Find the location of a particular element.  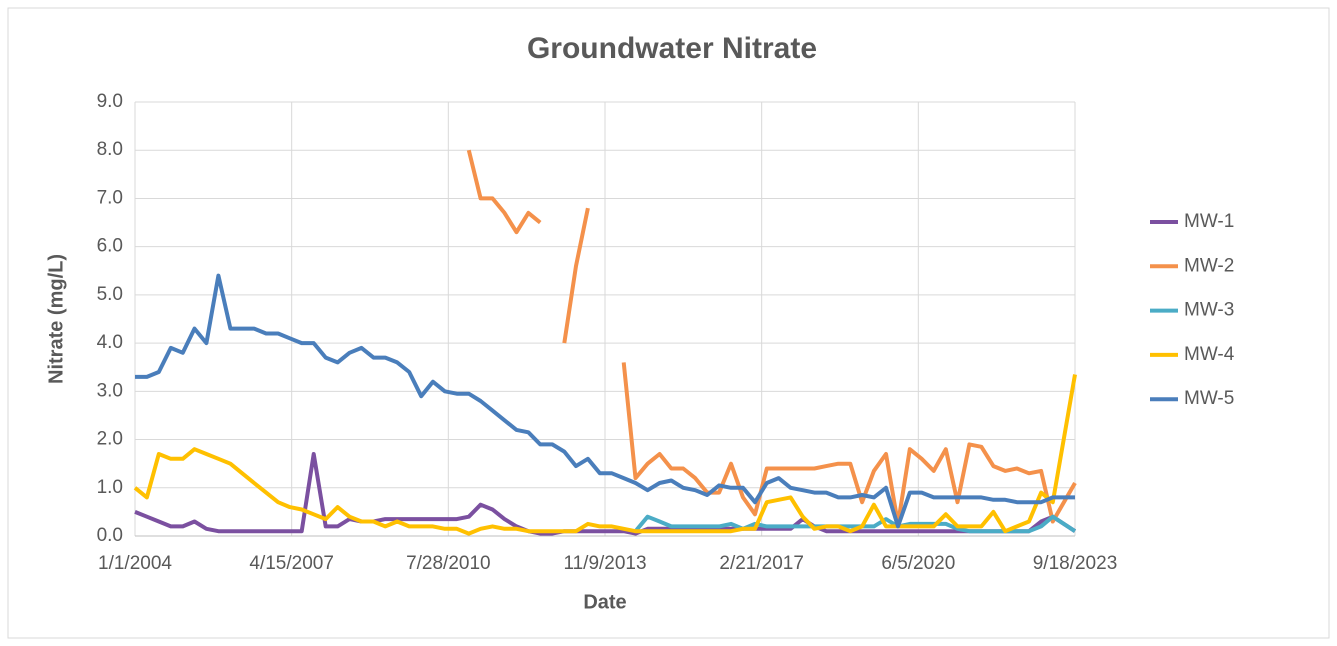

x-axis-label: Date is located at coordinates (604, 602).